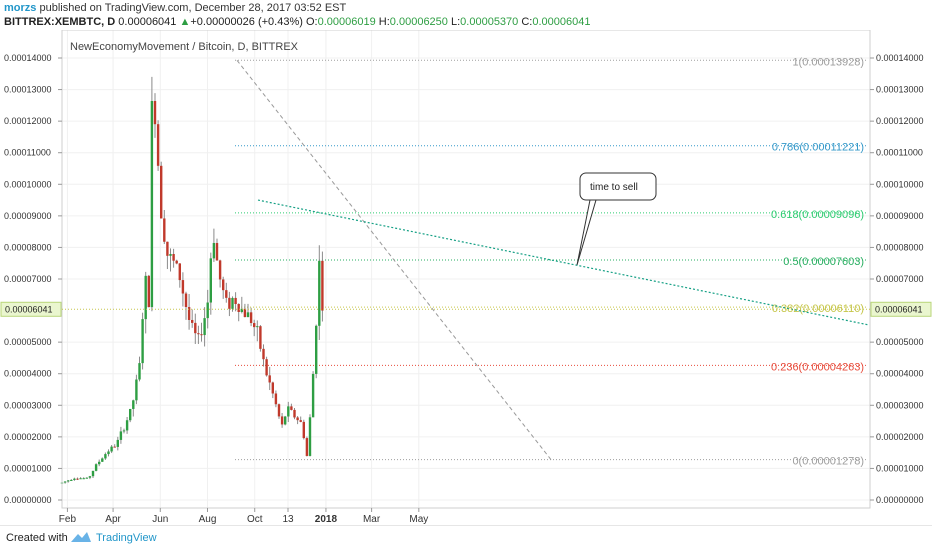 This screenshot has width=932, height=551. What do you see at coordinates (28, 216) in the screenshot?
I see `y-tick-label-left: 0.00009000` at bounding box center [28, 216].